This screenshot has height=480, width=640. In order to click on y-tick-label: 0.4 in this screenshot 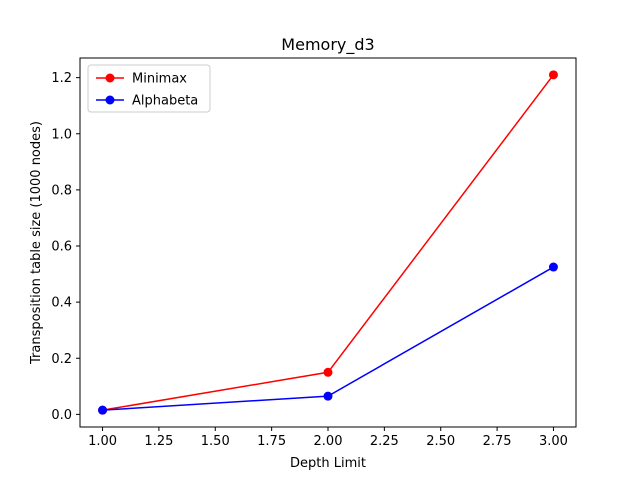, I will do `click(61, 303)`.